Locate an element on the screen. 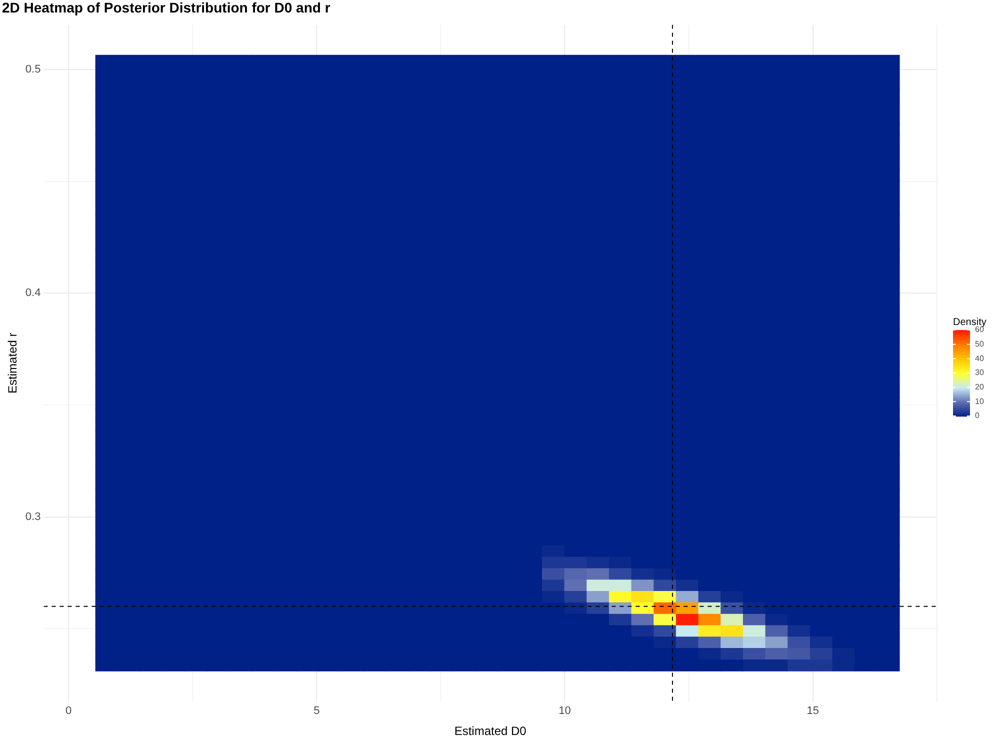  y-tick-label: 0.4 is located at coordinates (33, 293).